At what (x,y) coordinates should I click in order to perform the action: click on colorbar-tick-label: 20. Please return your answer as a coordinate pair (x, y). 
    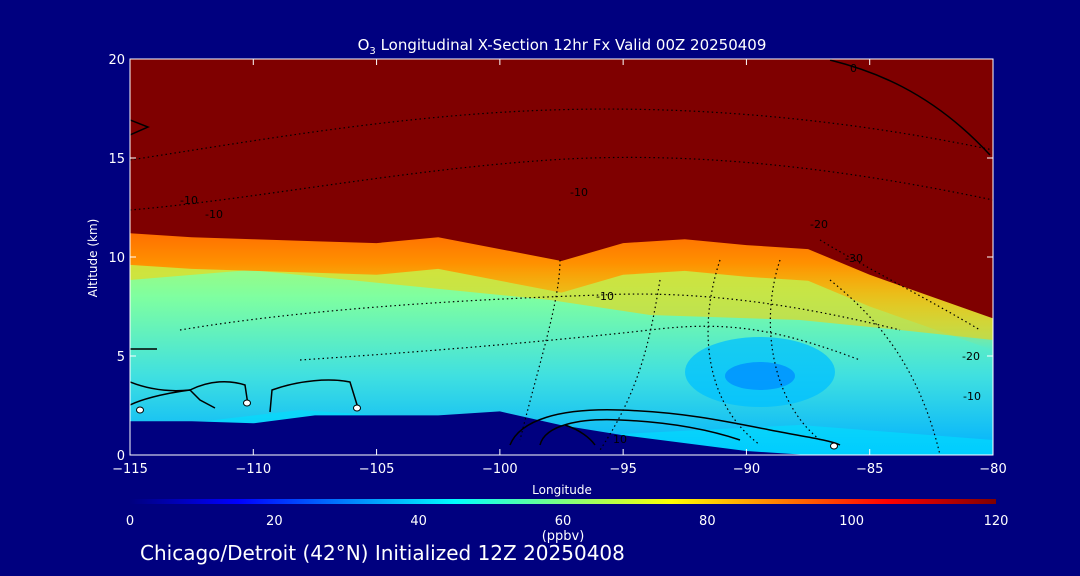
    Looking at the image, I should click on (274, 521).